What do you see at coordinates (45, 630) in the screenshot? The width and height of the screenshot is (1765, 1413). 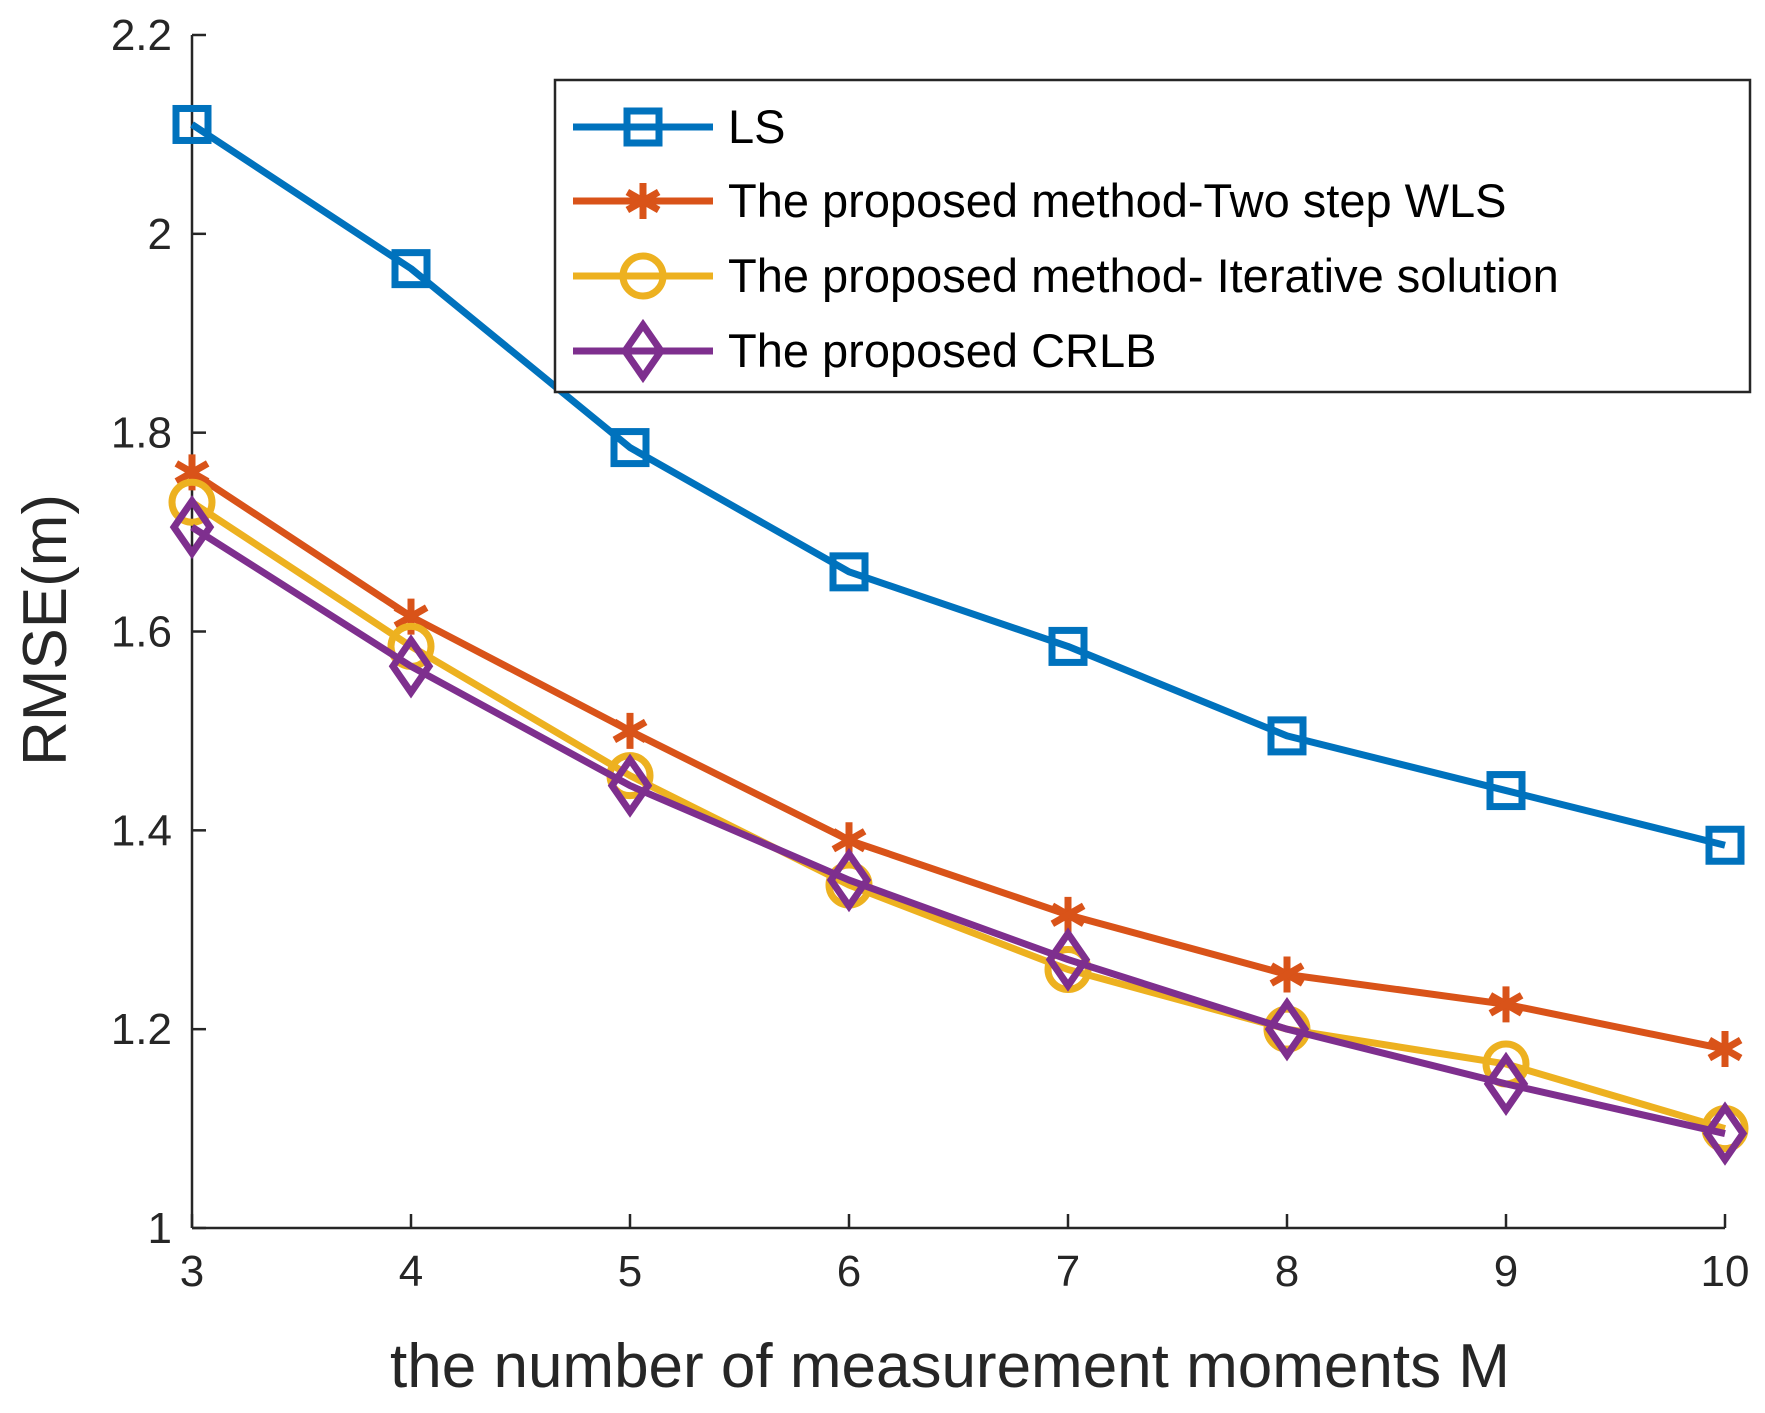 I see `y-axis-title: RMSE(m)` at bounding box center [45, 630].